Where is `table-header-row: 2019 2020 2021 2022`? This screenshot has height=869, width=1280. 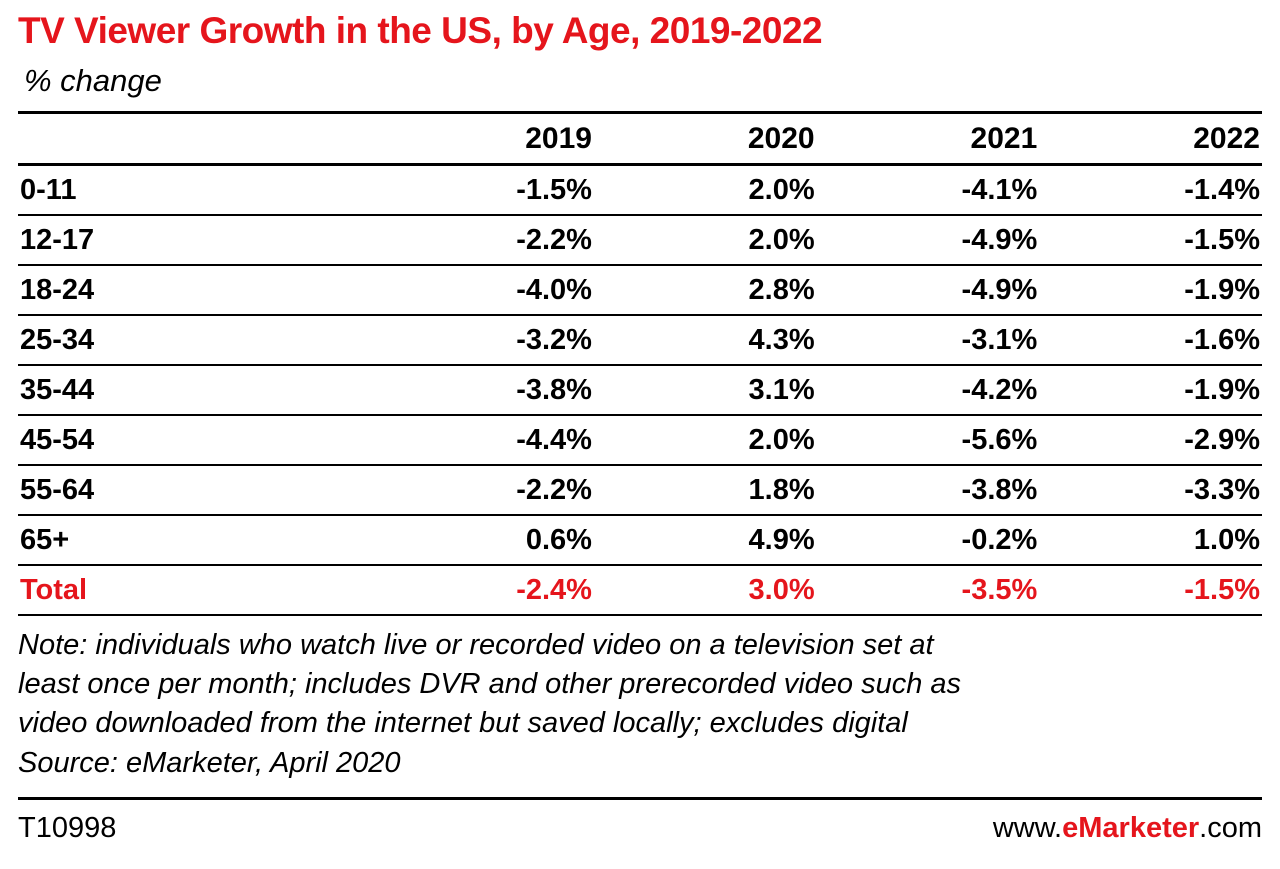
table-header-row: 2019 2020 2021 2022 is located at coordinates (640, 139).